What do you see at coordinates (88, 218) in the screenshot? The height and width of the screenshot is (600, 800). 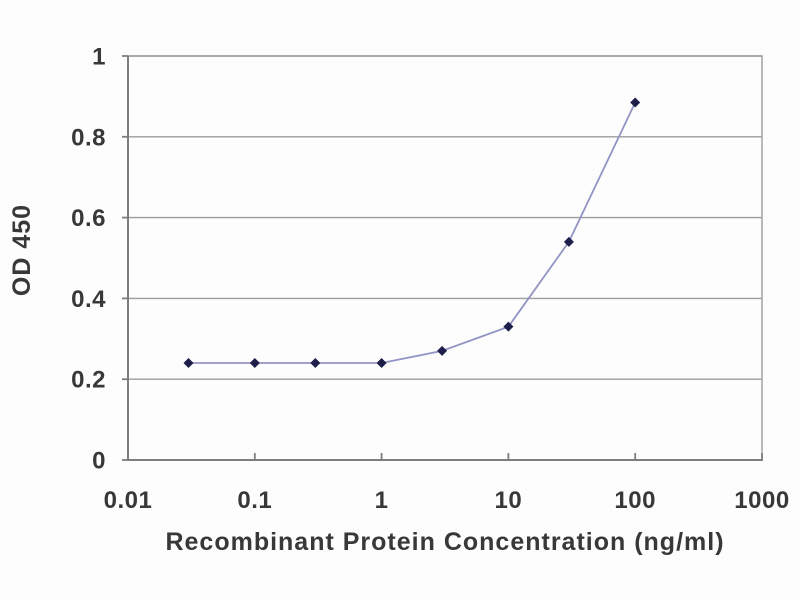 I see `y-tick-label-0.6: 0.6` at bounding box center [88, 218].